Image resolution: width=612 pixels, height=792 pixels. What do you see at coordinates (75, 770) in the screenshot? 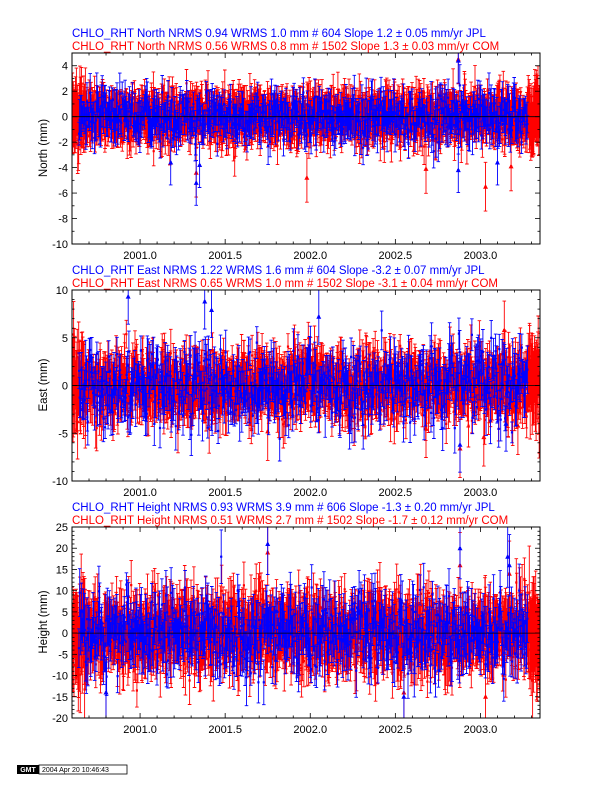
I see `stamp-text: 2004 Apr 20 10:46:43` at bounding box center [75, 770].